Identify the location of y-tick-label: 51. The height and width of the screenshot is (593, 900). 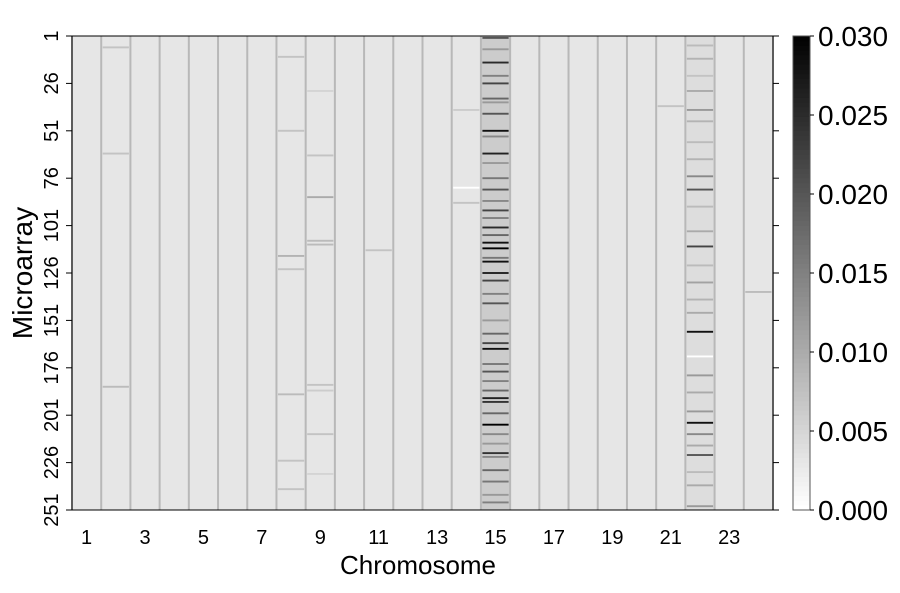
(52, 131).